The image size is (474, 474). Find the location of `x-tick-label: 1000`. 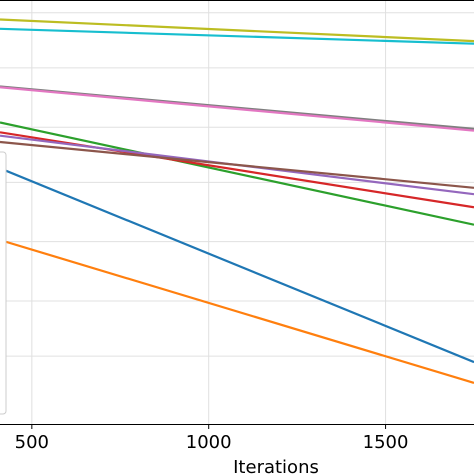

x-tick-label: 1000 is located at coordinates (209, 442).